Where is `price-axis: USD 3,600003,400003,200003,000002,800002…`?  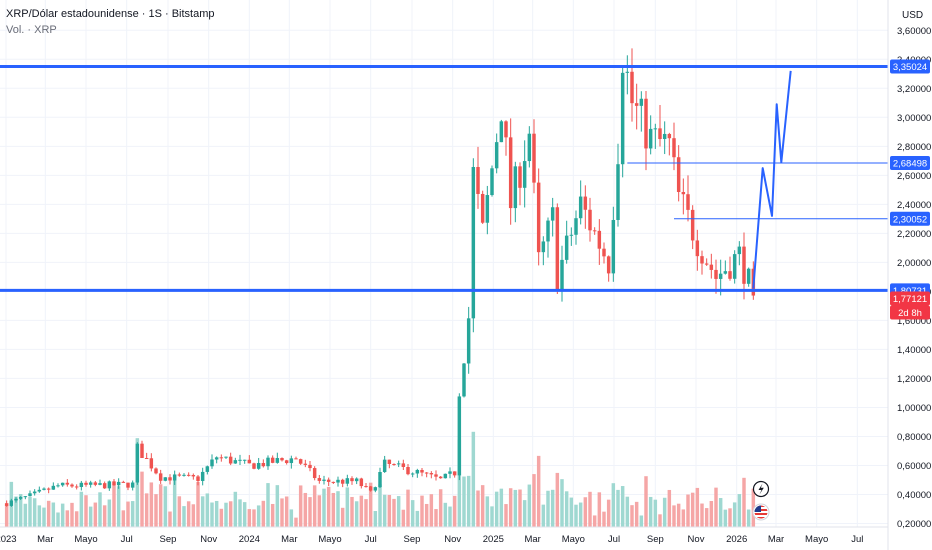
price-axis: USD 3,600003,400003,200003,000002,800002… is located at coordinates (909, 275).